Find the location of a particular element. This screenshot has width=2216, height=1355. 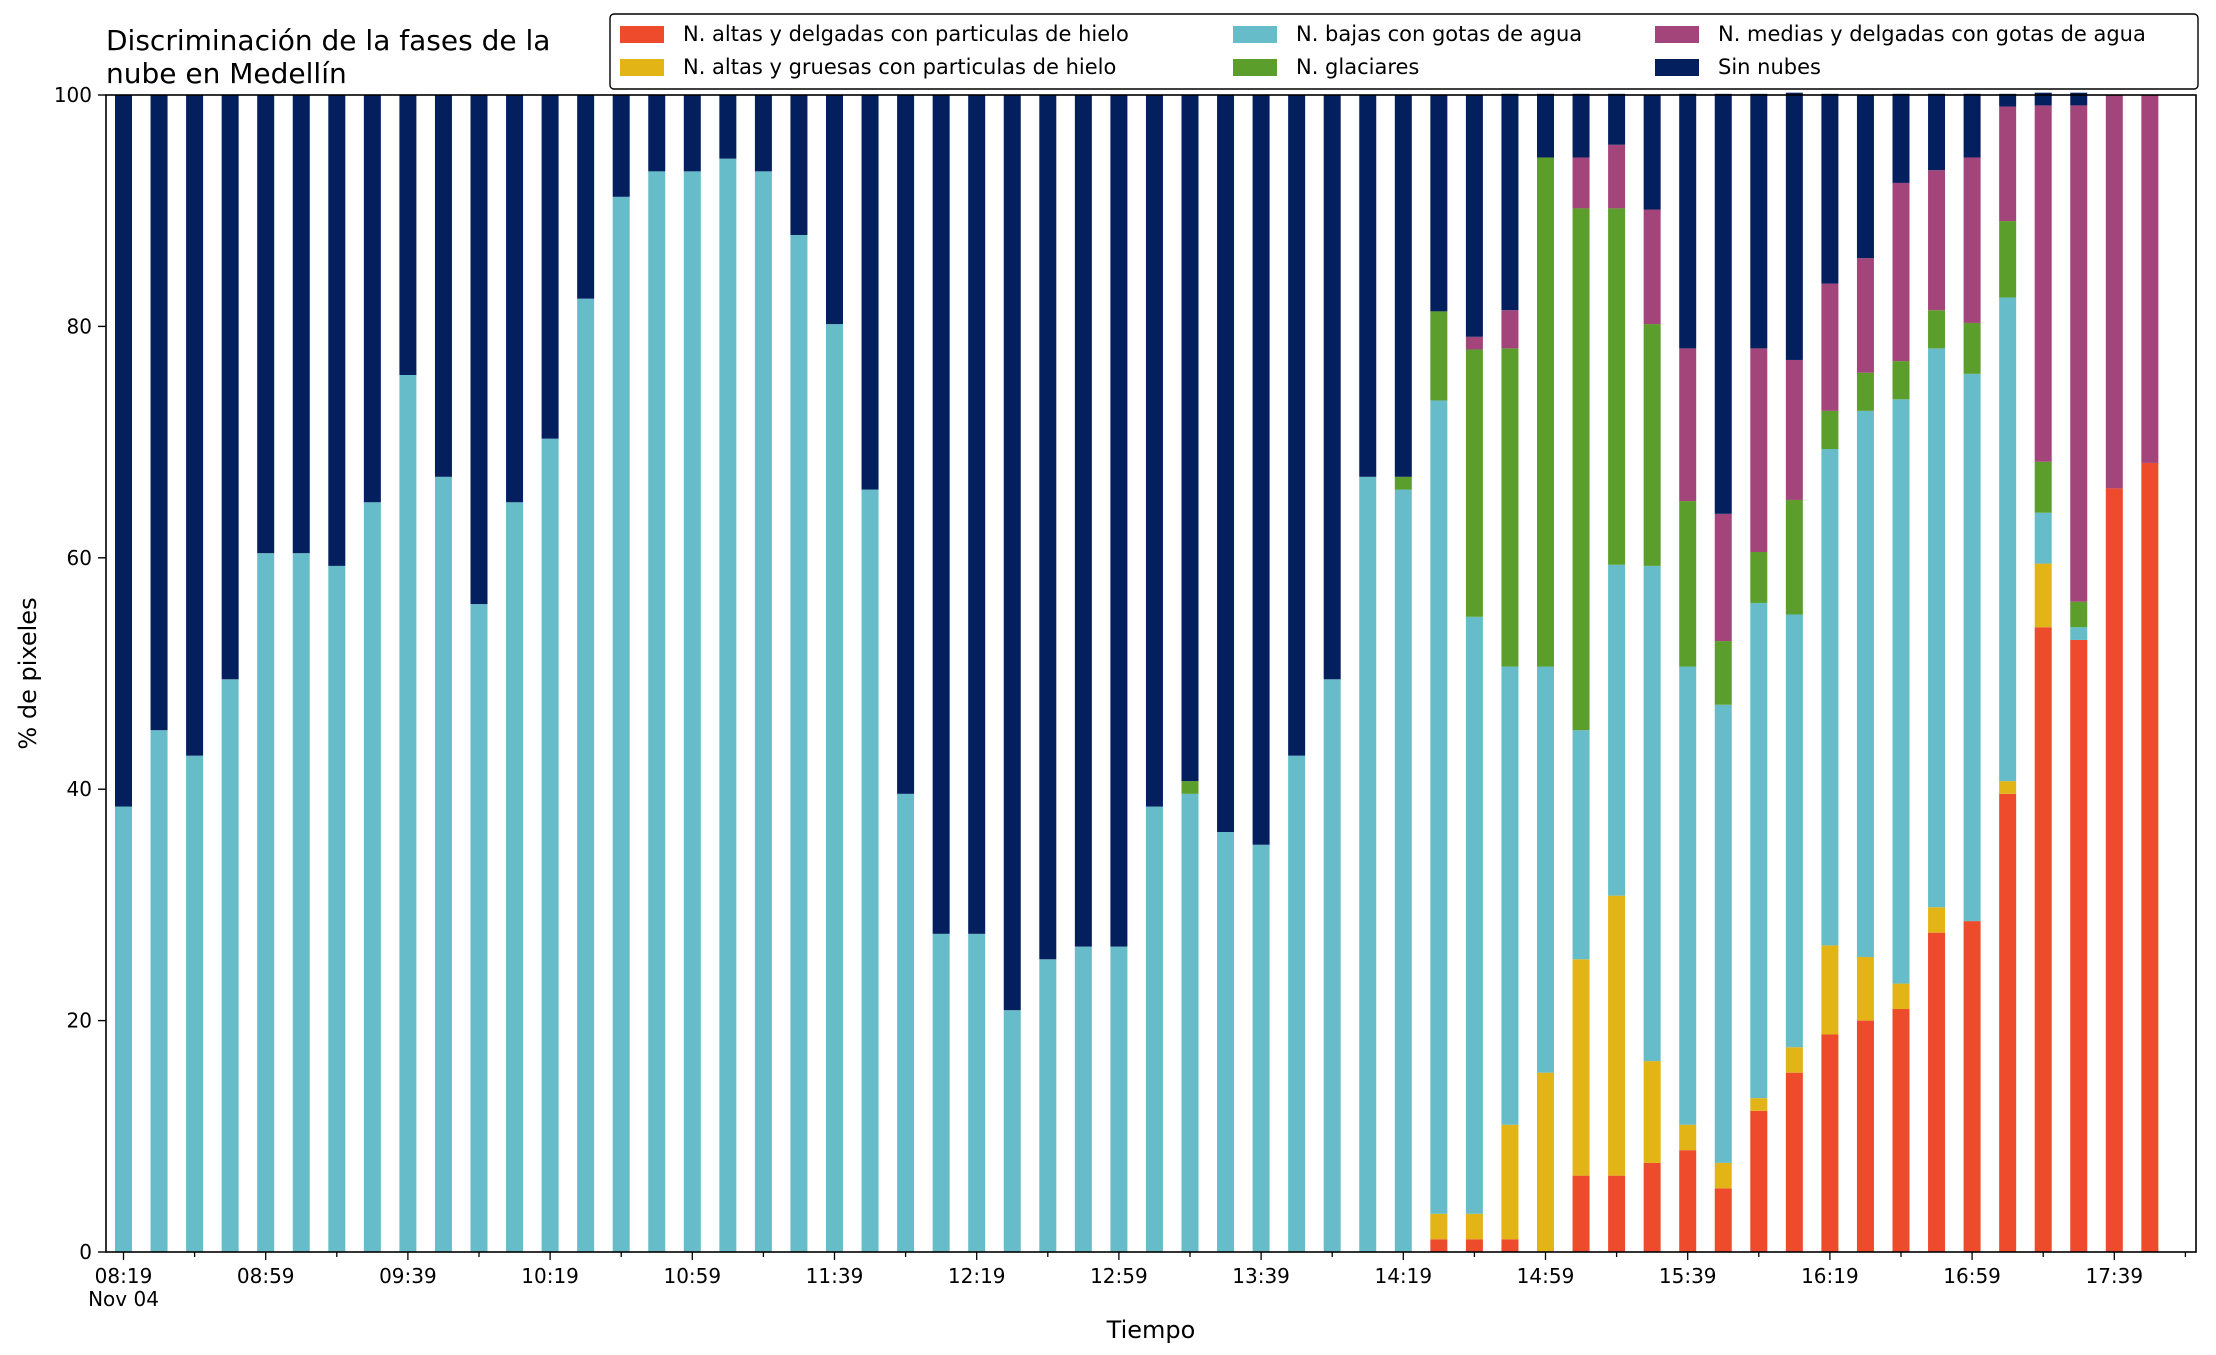

legend-frame is located at coordinates (1404, 51).